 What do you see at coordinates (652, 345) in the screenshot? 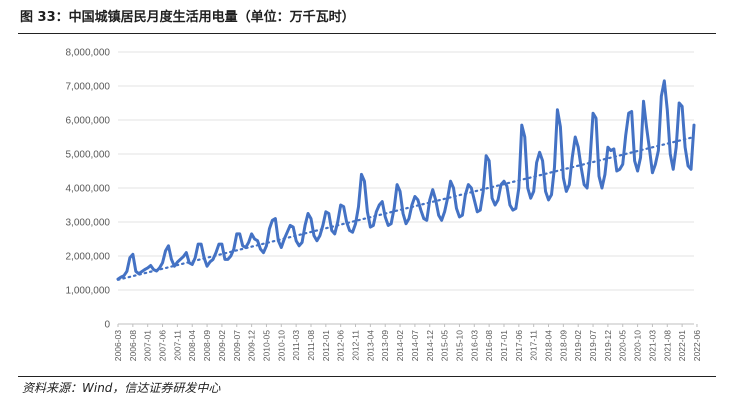
I see `x-tick-label: 2021-03` at bounding box center [652, 345].